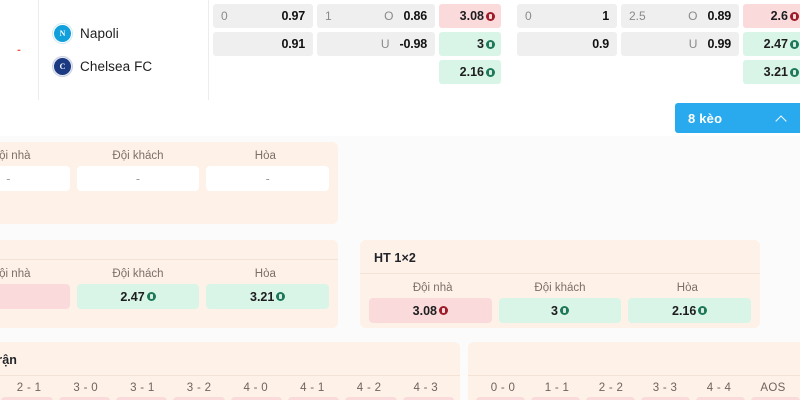  Describe the element at coordinates (138, 274) in the screenshot. I see `header-away: Đội khách` at that location.